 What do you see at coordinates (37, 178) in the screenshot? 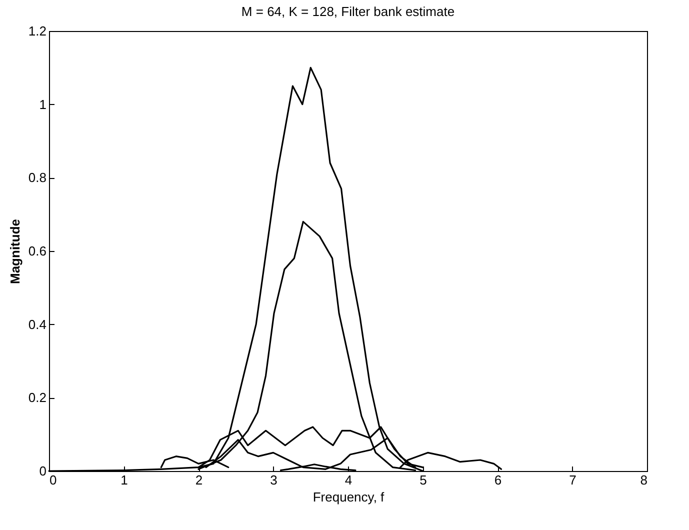
I see `y-tick-label: 0.8` at bounding box center [37, 178].